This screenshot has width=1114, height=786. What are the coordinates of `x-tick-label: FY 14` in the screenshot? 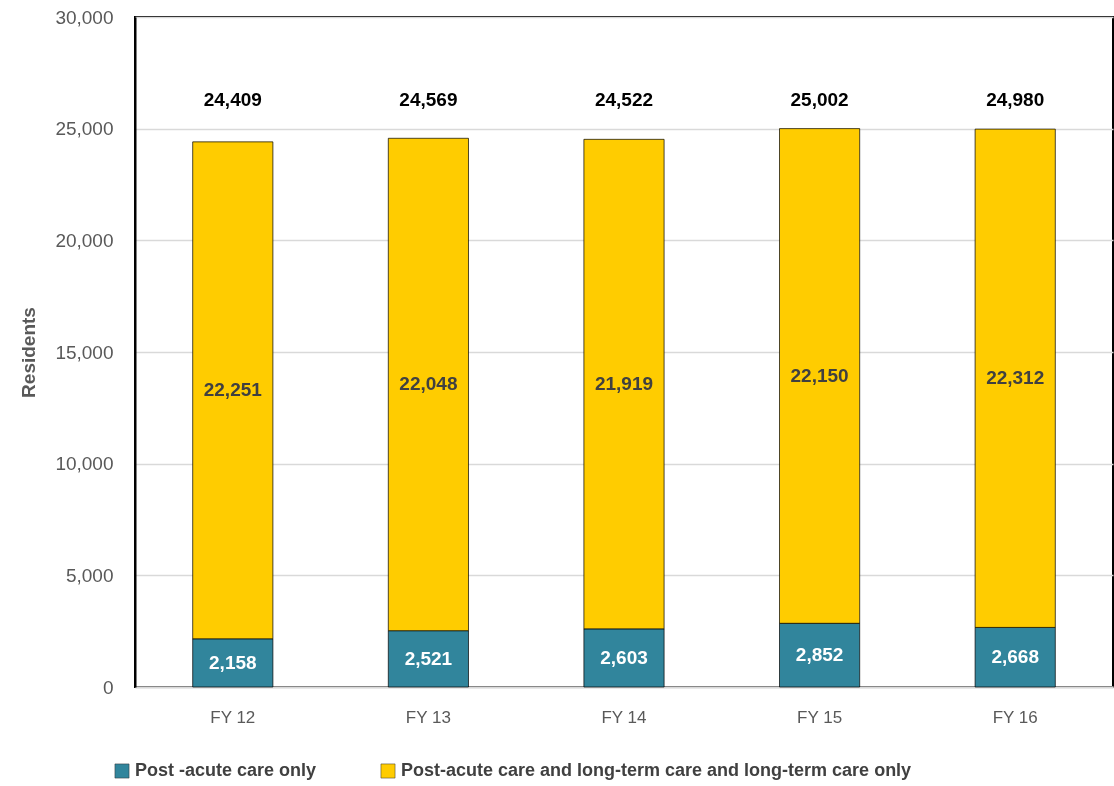 It's located at (624, 717).